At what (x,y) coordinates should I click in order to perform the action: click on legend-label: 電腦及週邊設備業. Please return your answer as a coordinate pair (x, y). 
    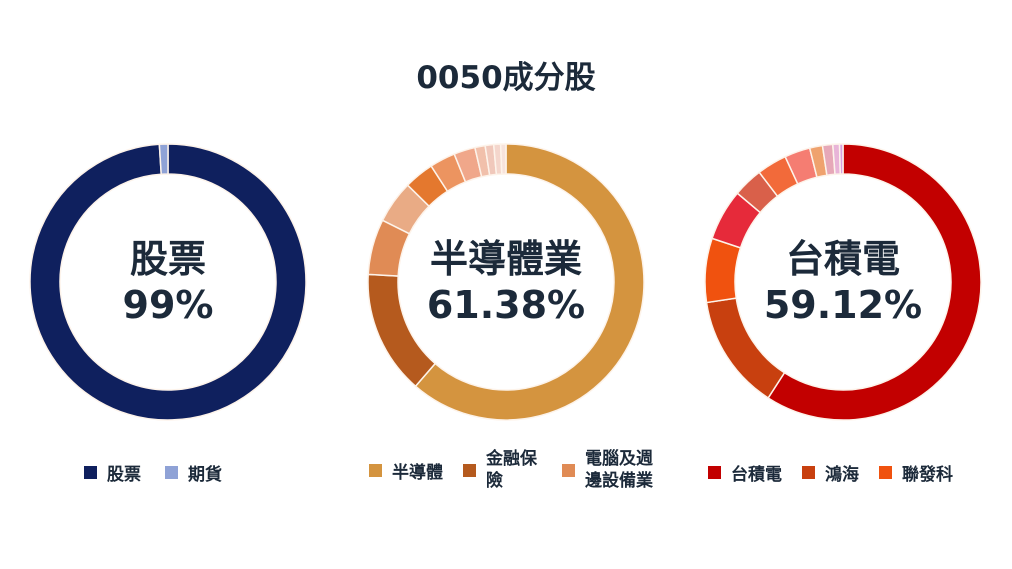
    Looking at the image, I should click on (619, 470).